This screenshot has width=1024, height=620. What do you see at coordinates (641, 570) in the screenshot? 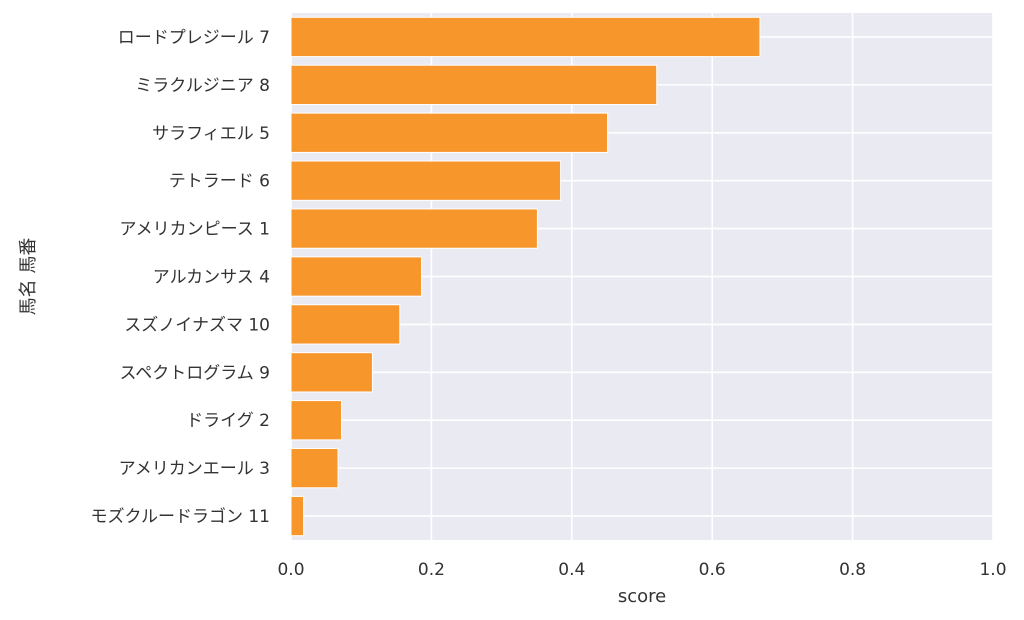
I see `x-tick-labels: 0.0 0.2 0.4 0.6 0.8 1.0` at bounding box center [641, 570].